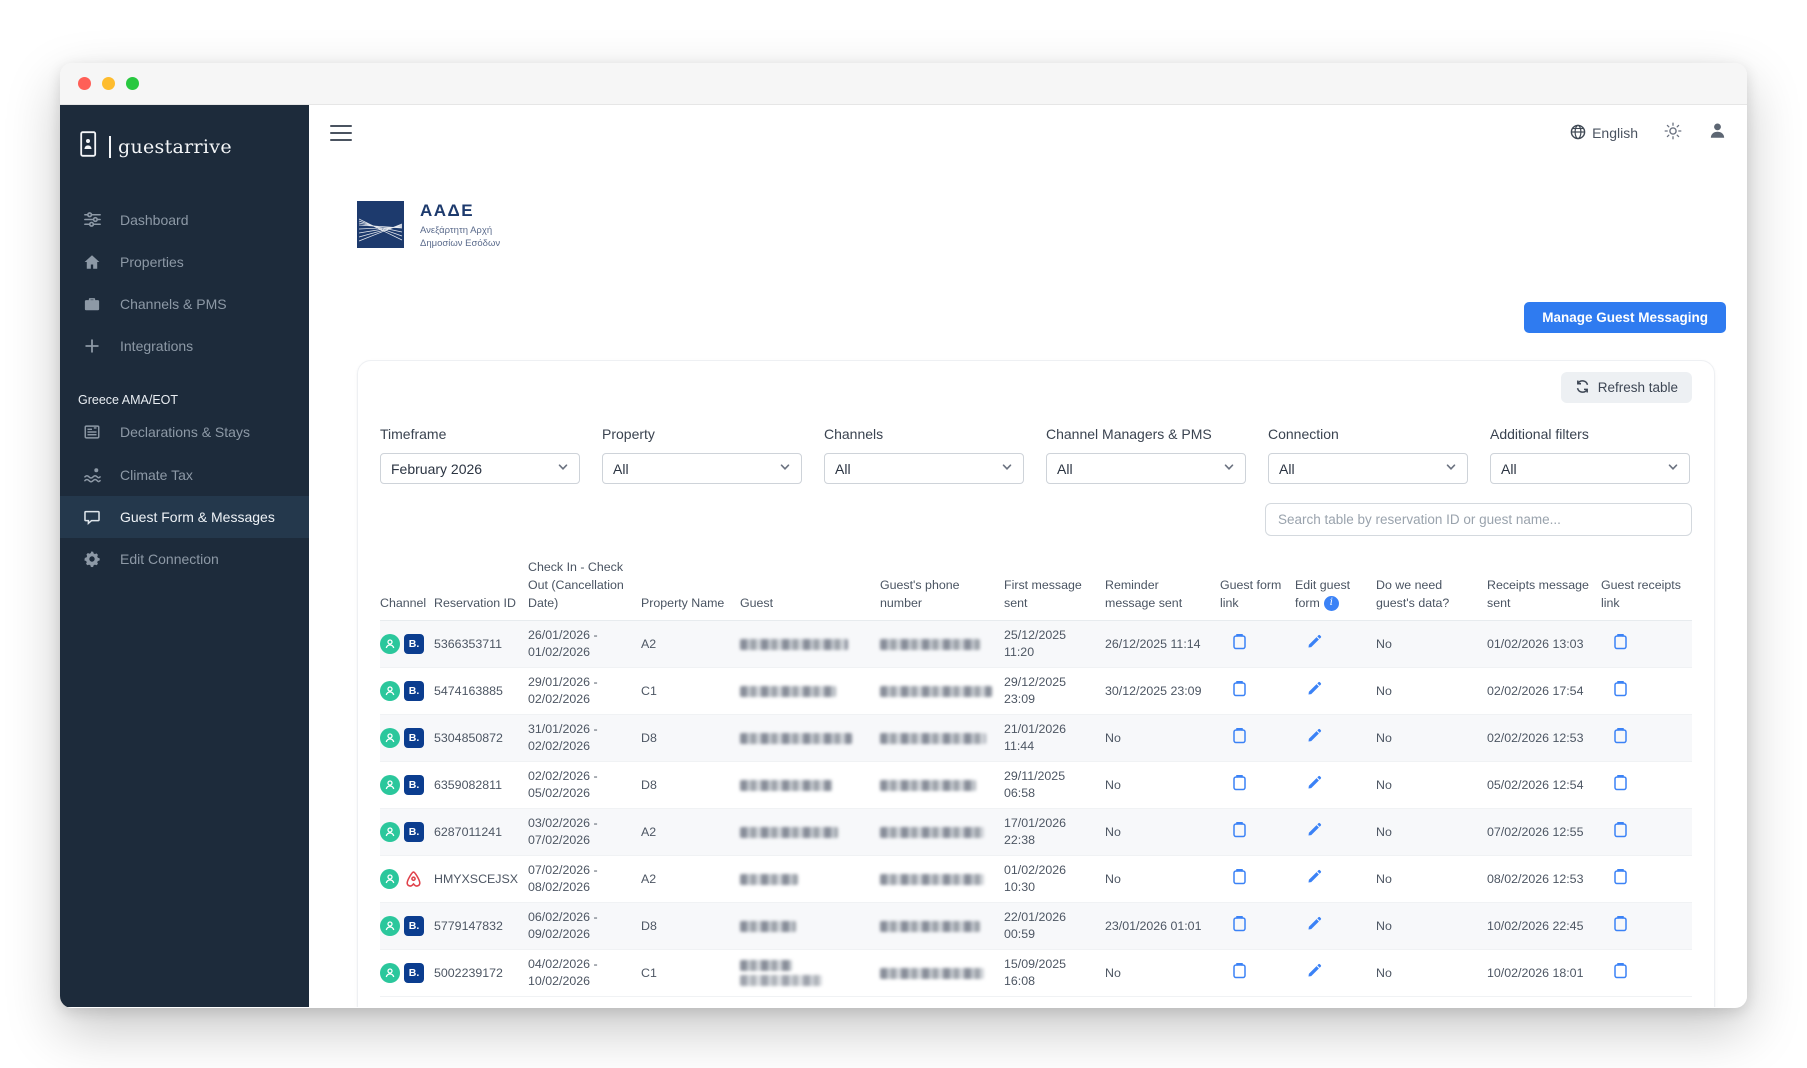  I want to click on menu-toggle-button, so click(341, 133).